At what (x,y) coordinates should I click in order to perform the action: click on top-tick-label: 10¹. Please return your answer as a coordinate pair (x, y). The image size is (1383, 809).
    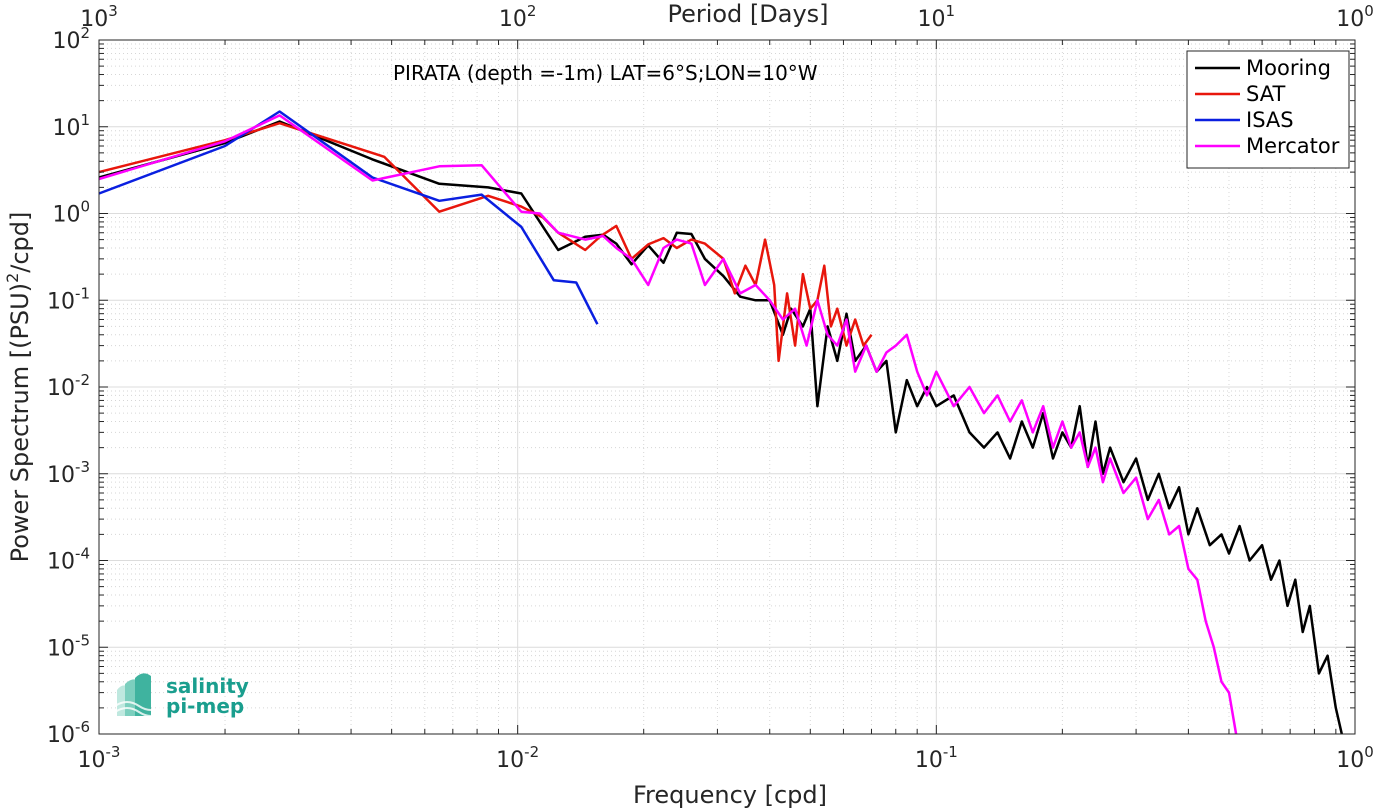
    Looking at the image, I should click on (937, 17).